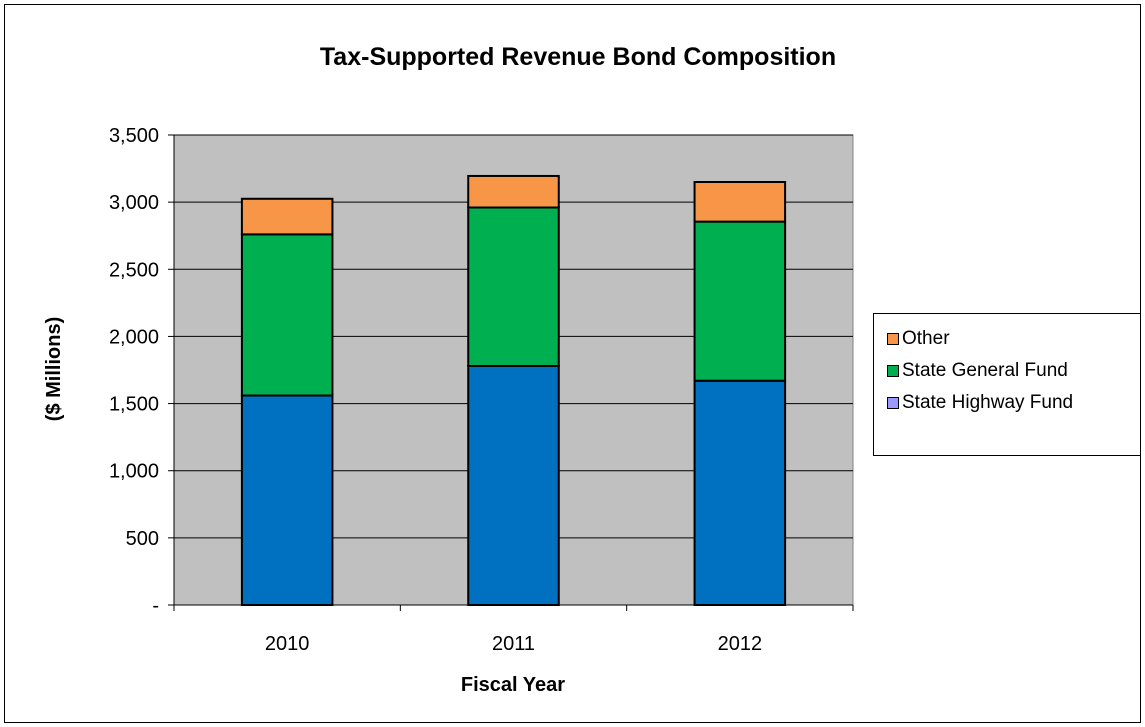 The image size is (1145, 727). Describe the element at coordinates (134, 203) in the screenshot. I see `y-tick-label: 3,000` at that location.